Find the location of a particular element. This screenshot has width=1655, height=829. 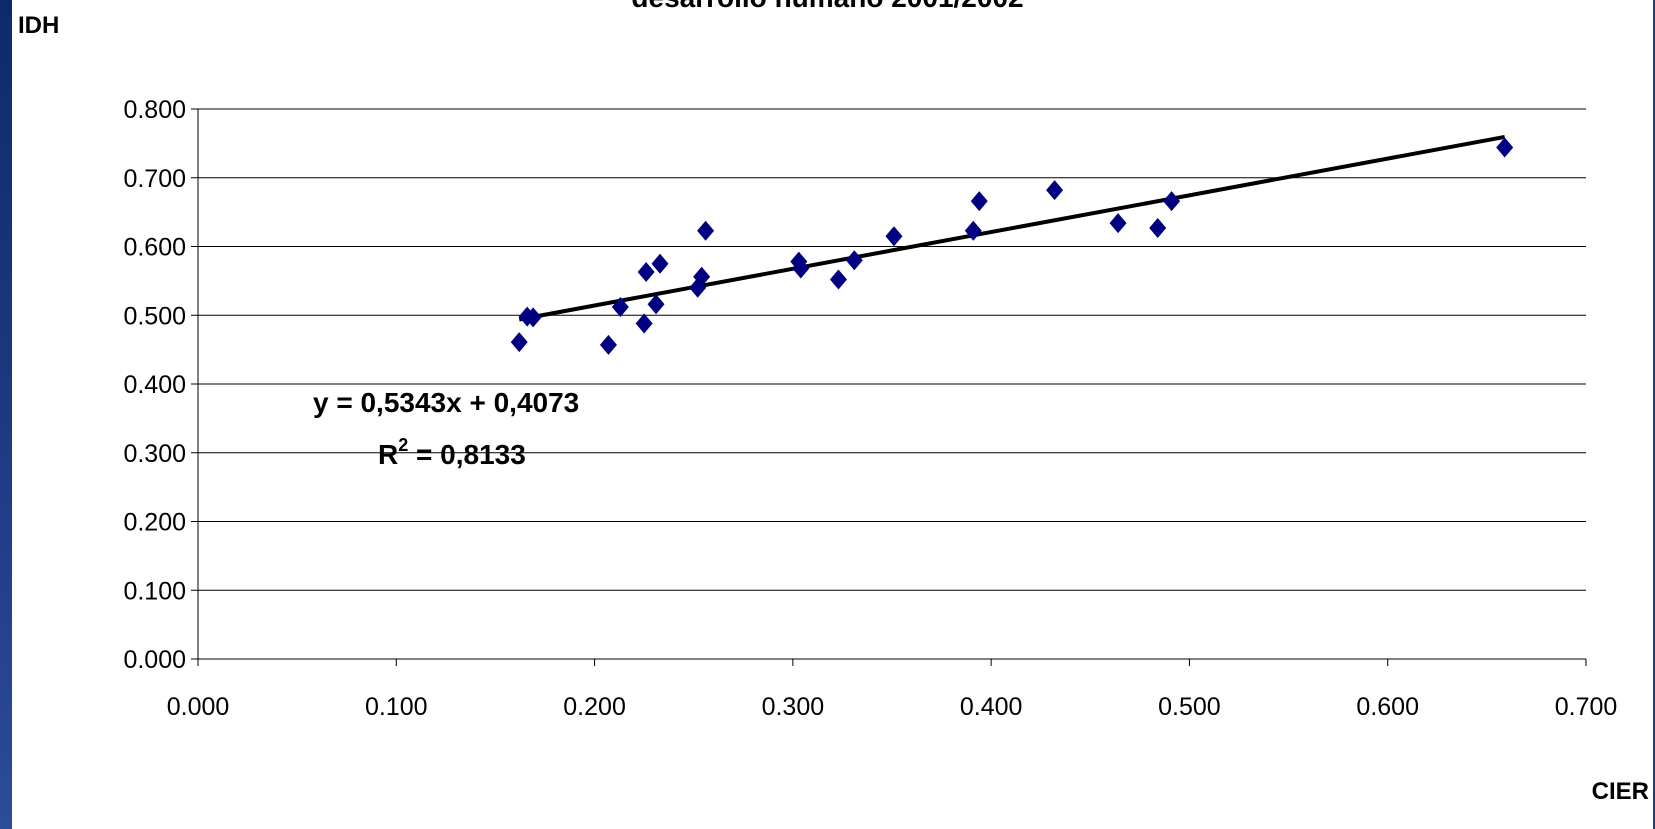

y-tick-label: 0.600 is located at coordinates (154, 248).